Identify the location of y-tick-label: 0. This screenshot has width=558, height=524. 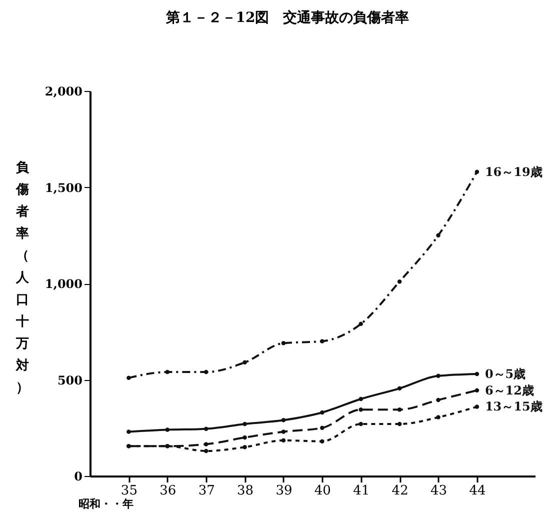
(78, 477).